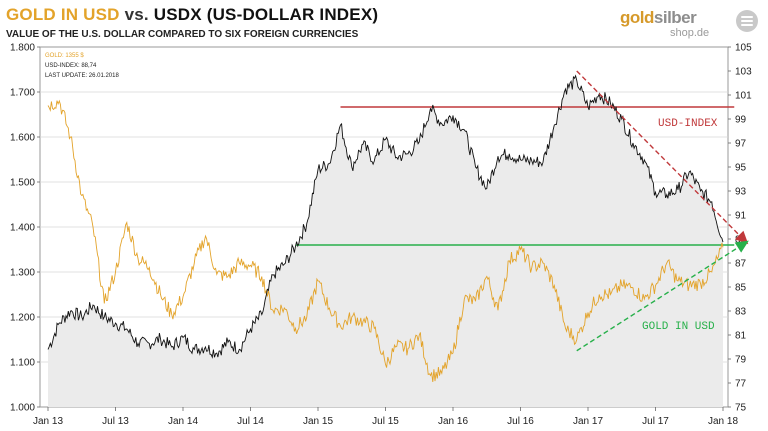 This screenshot has width=768, height=431. Describe the element at coordinates (690, 33) in the screenshot. I see `logo-domain-text: shop.de` at that location.